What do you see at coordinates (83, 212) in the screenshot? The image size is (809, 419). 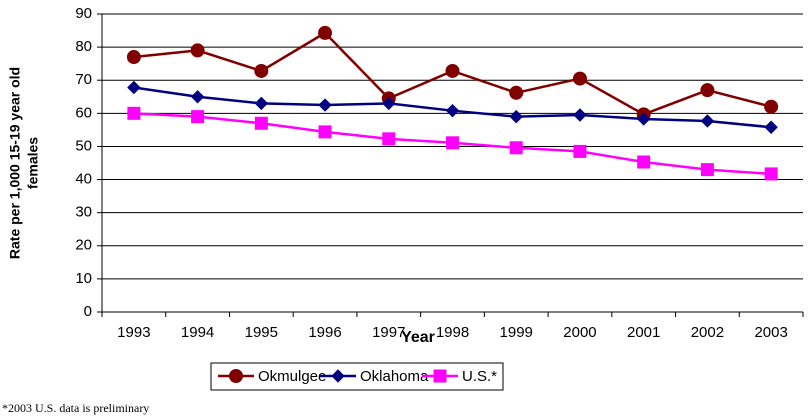 I see `y-tick-label: 30` at bounding box center [83, 212].